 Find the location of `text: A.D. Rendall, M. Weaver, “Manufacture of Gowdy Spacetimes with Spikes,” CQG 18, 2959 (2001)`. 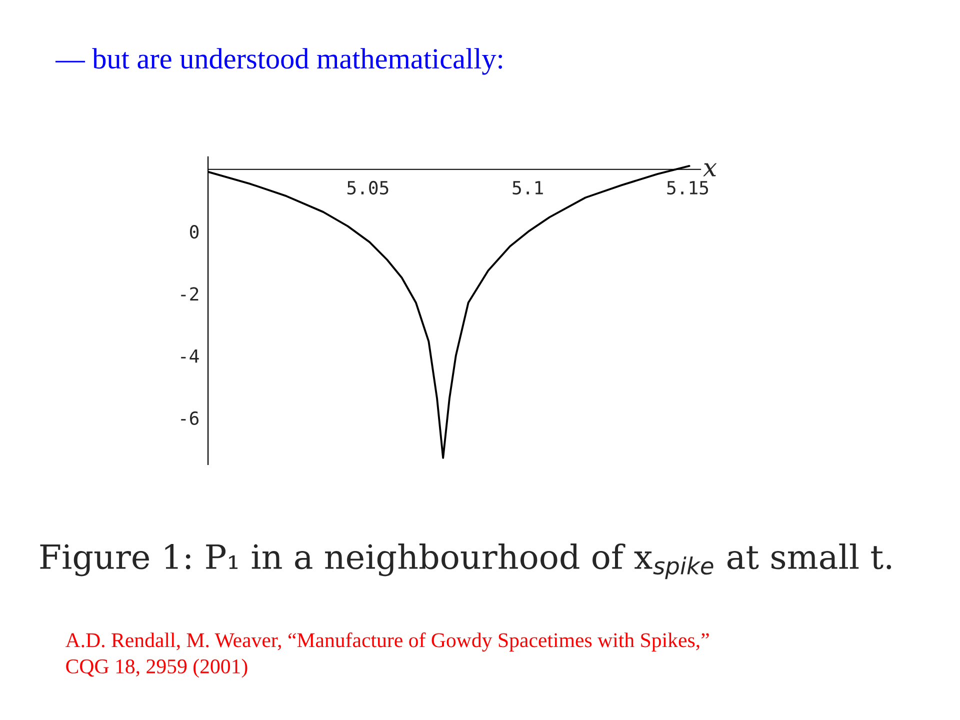

text: A.D. Rendall, M. Weaver, “Manufacture of Gowdy Spacetimes with Spikes,” CQG 18, 2959 (2001) is located at coordinates (387, 655).